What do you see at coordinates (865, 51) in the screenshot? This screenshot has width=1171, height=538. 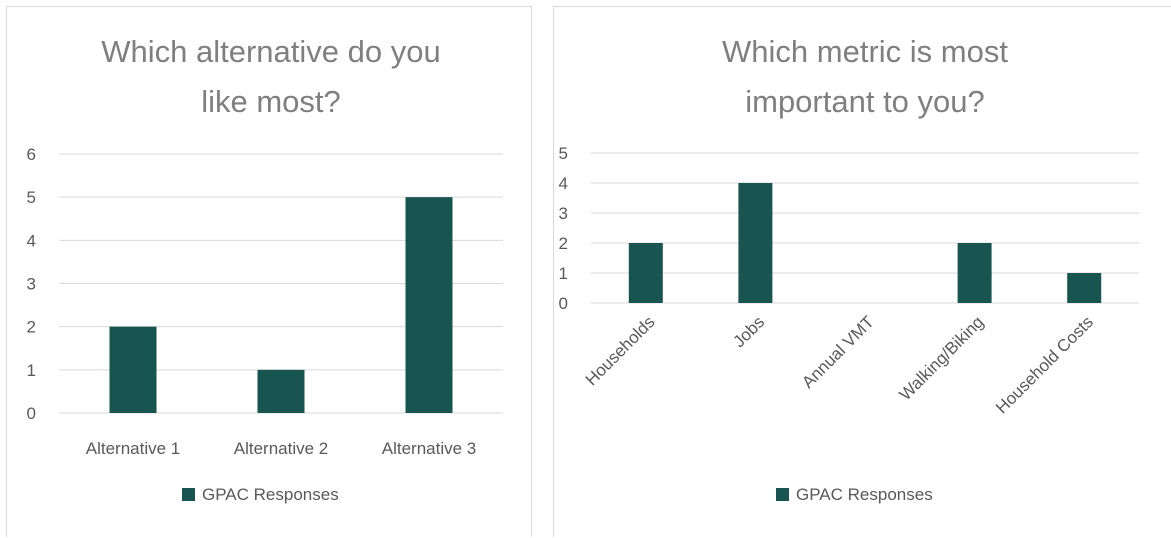 I see `chart-title-line-1: Which metric is most` at bounding box center [865, 51].